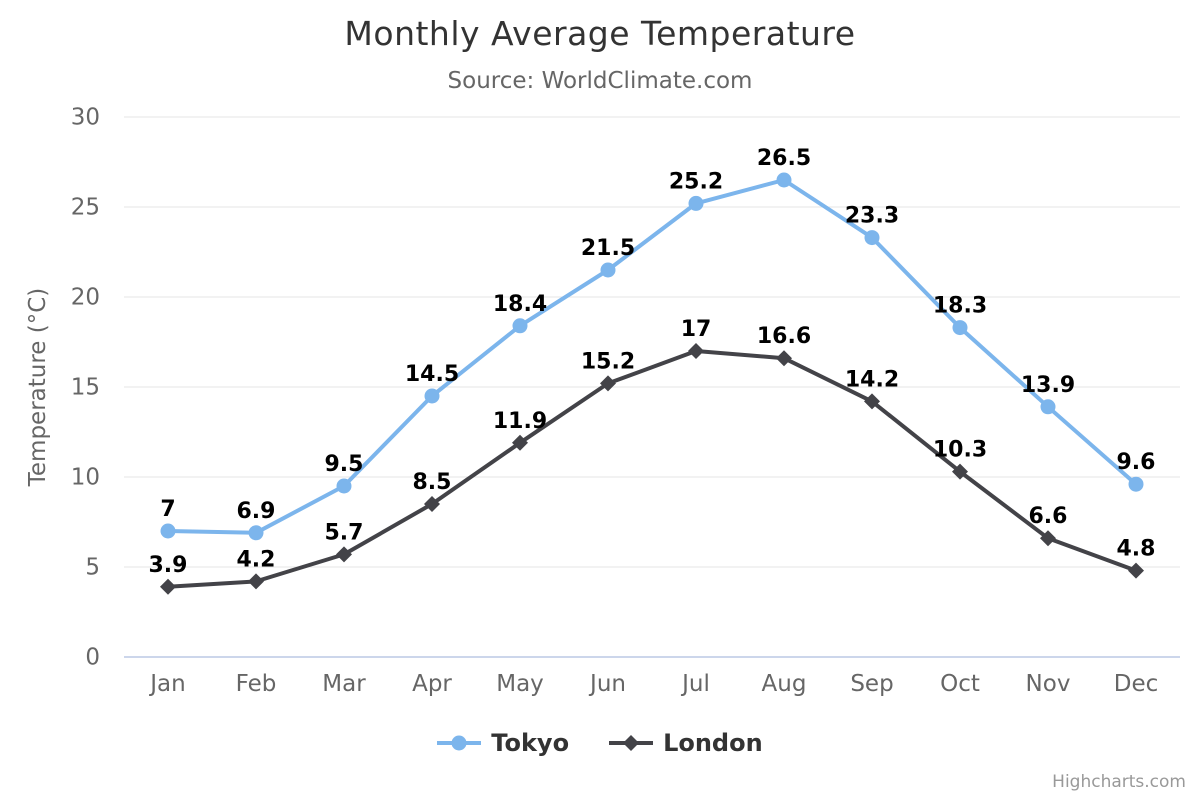  What do you see at coordinates (607, 684) in the screenshot?
I see `x-axis-label: Jun` at bounding box center [607, 684].